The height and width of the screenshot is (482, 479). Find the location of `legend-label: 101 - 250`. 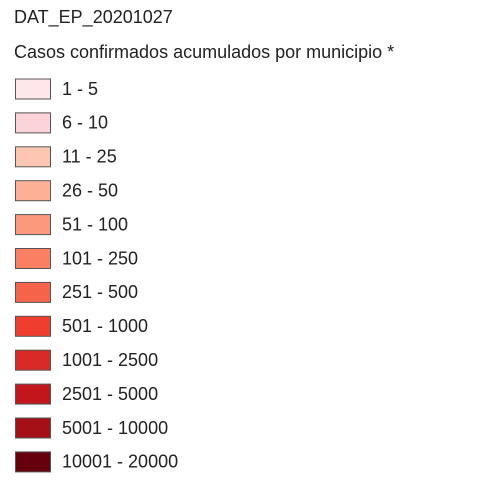

legend-label: 101 - 250 is located at coordinates (100, 258).